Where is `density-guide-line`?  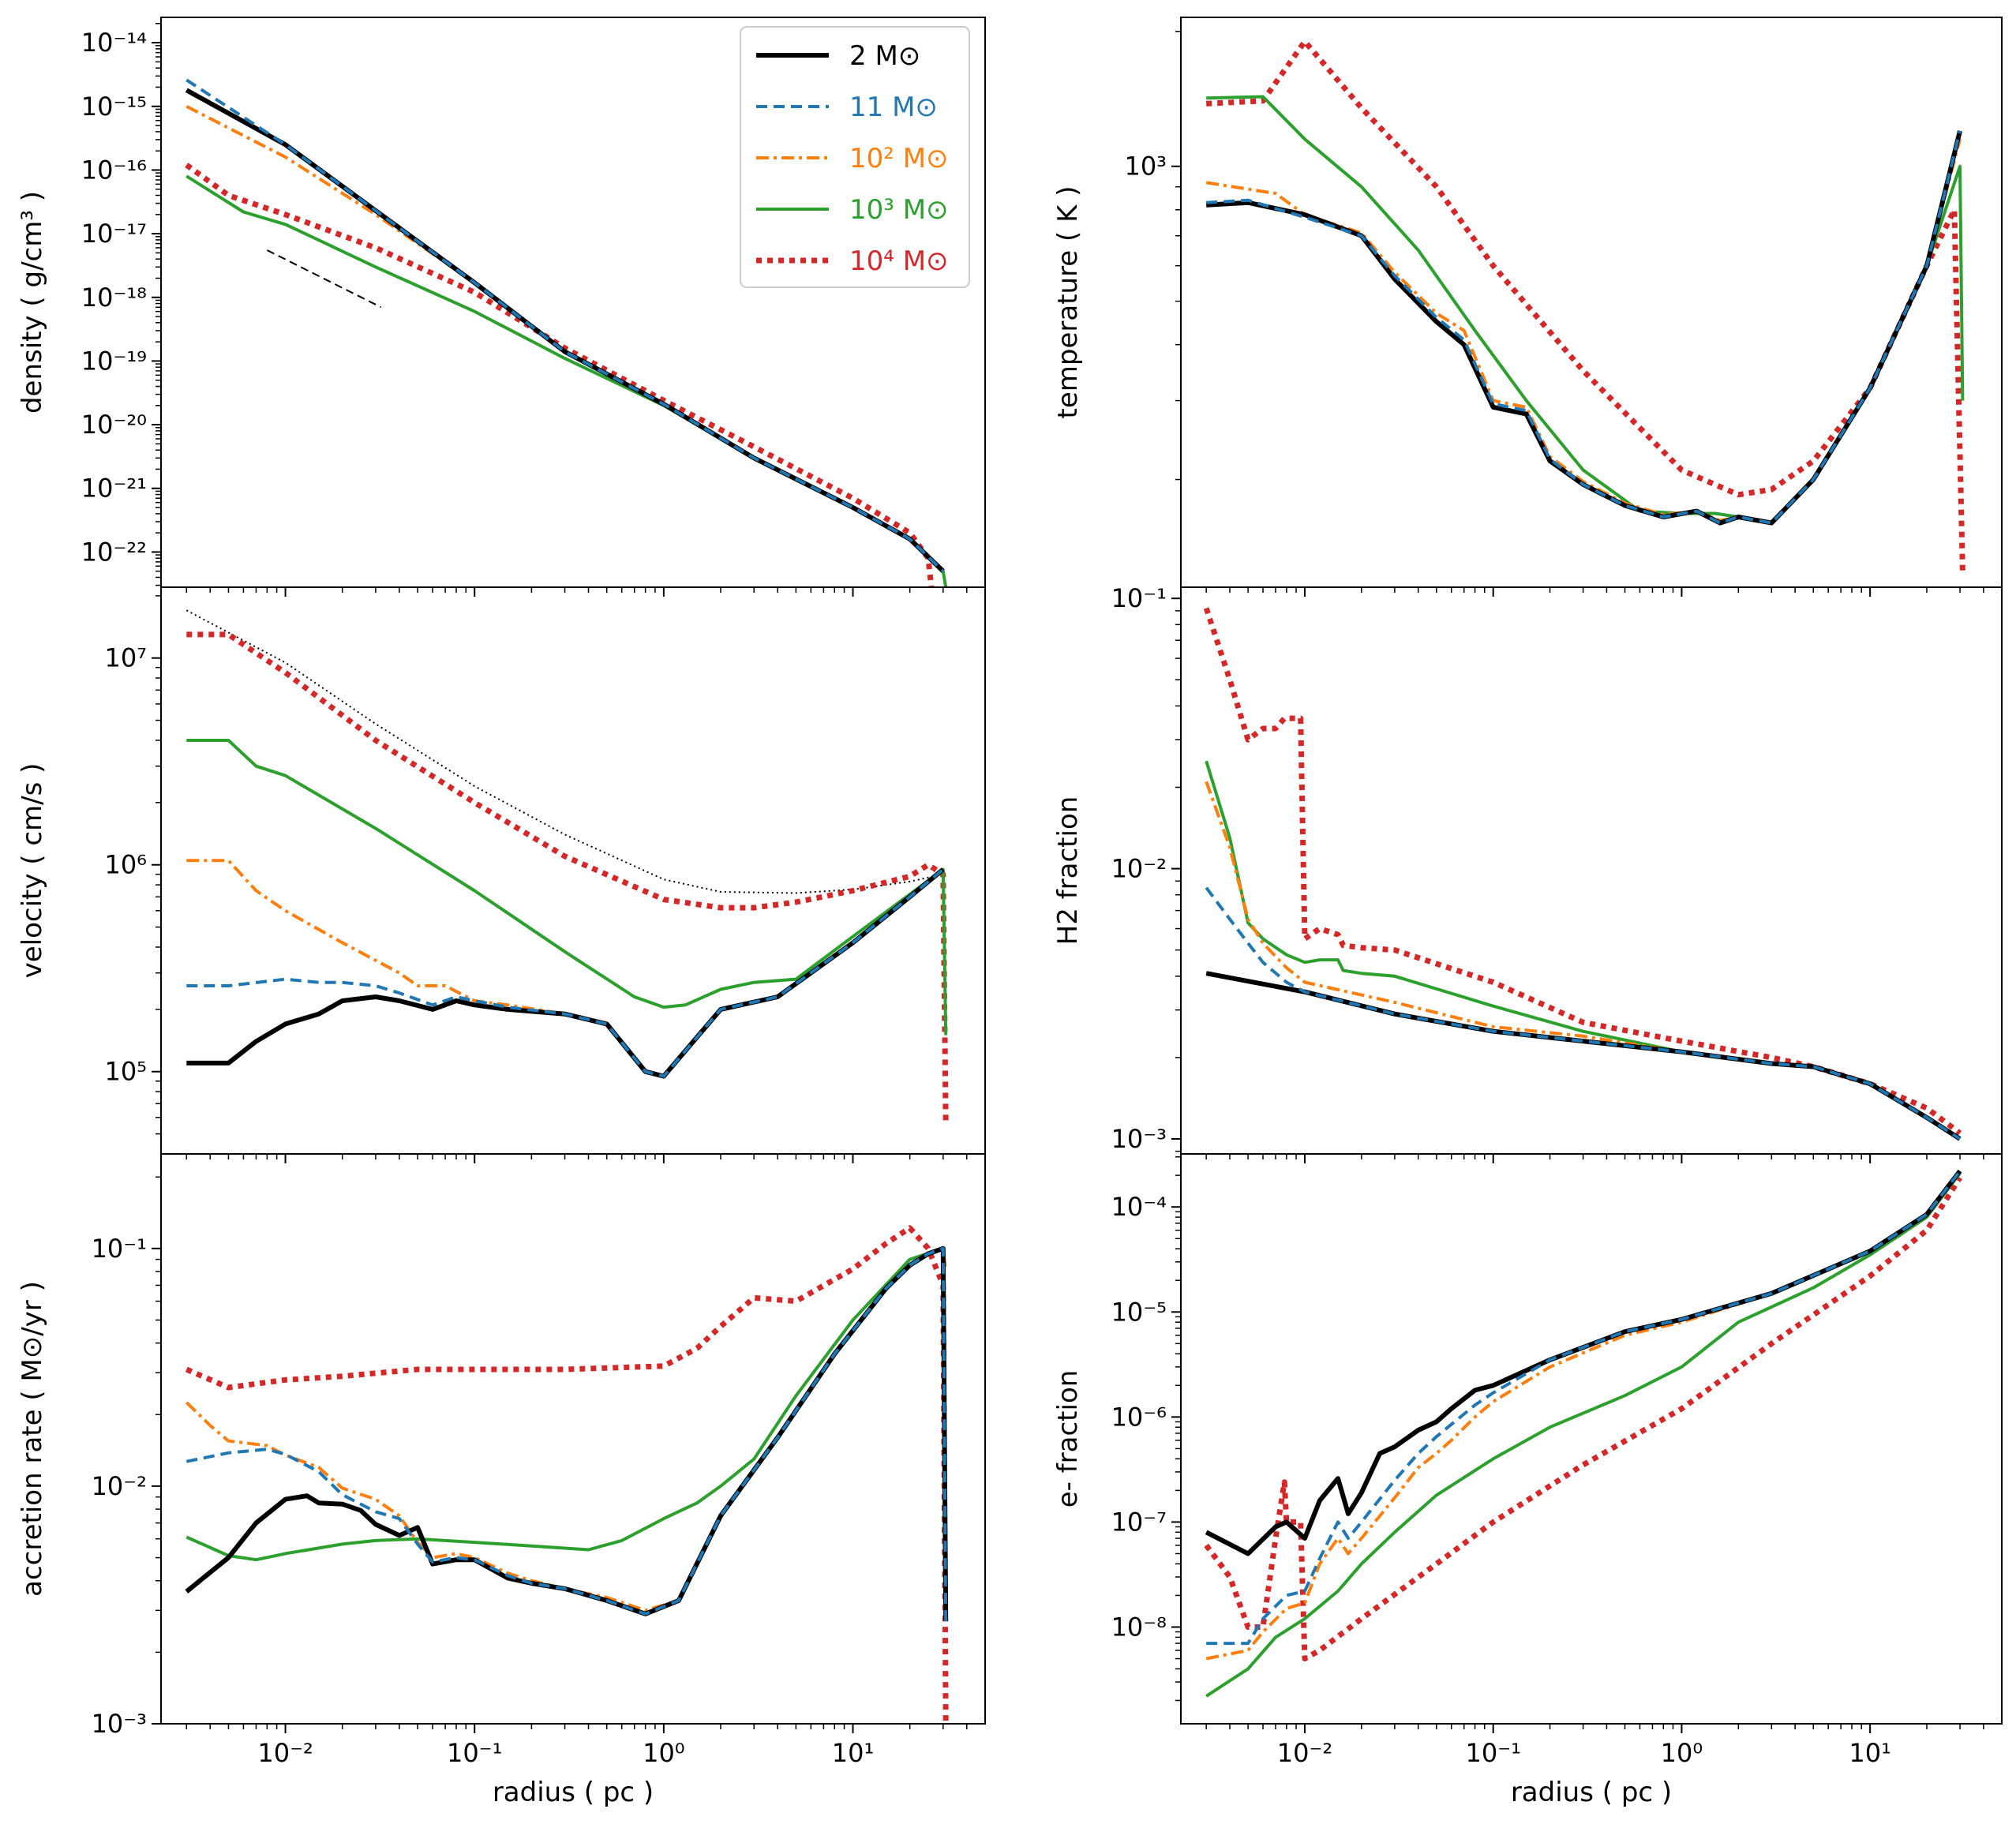
density-guide-line is located at coordinates (324, 279).